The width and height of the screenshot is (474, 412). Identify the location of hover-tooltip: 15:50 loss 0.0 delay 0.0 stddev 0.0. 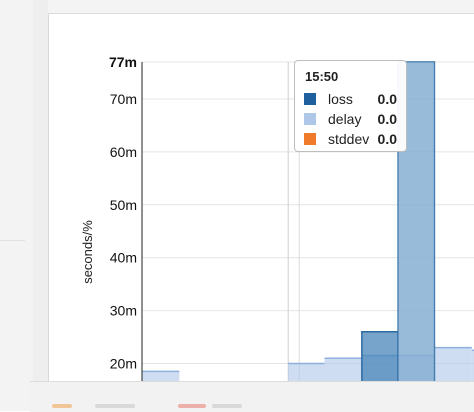
(350, 106).